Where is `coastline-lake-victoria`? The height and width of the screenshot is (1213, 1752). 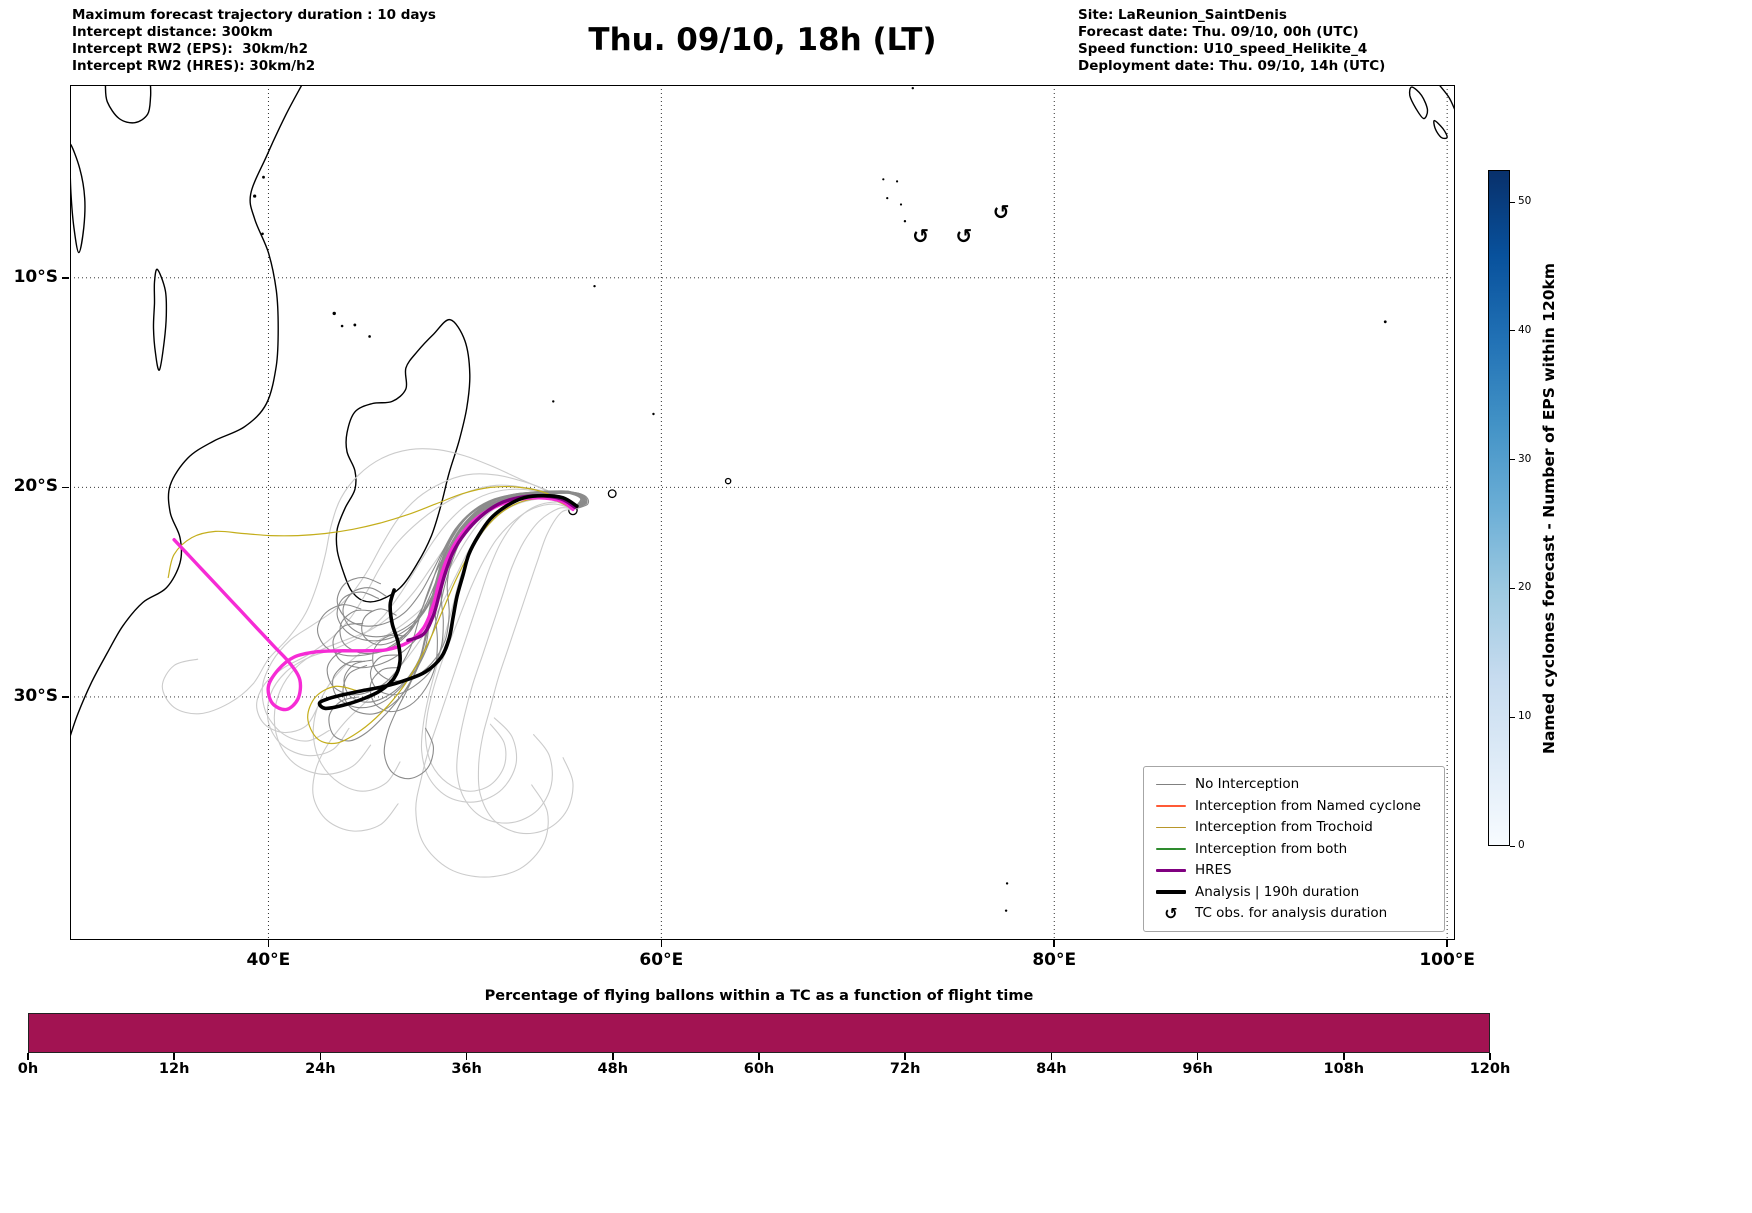 coastline-lake-victoria is located at coordinates (128, 104).